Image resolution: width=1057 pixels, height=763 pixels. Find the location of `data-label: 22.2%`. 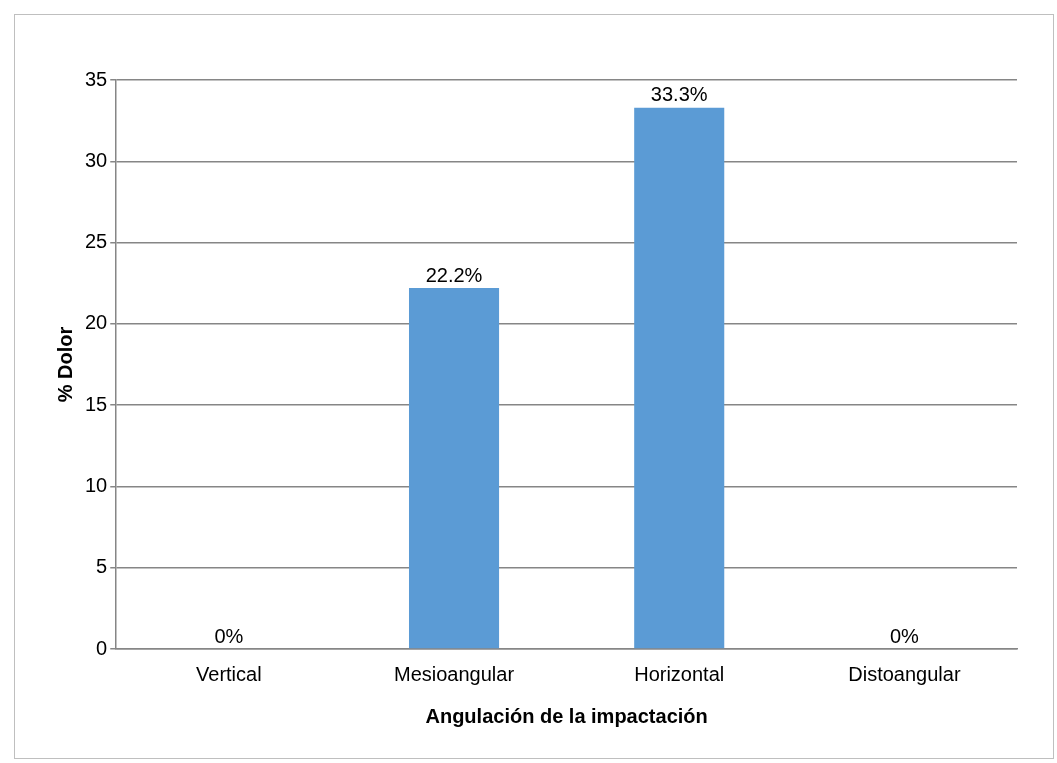

data-label: 22.2% is located at coordinates (454, 274).